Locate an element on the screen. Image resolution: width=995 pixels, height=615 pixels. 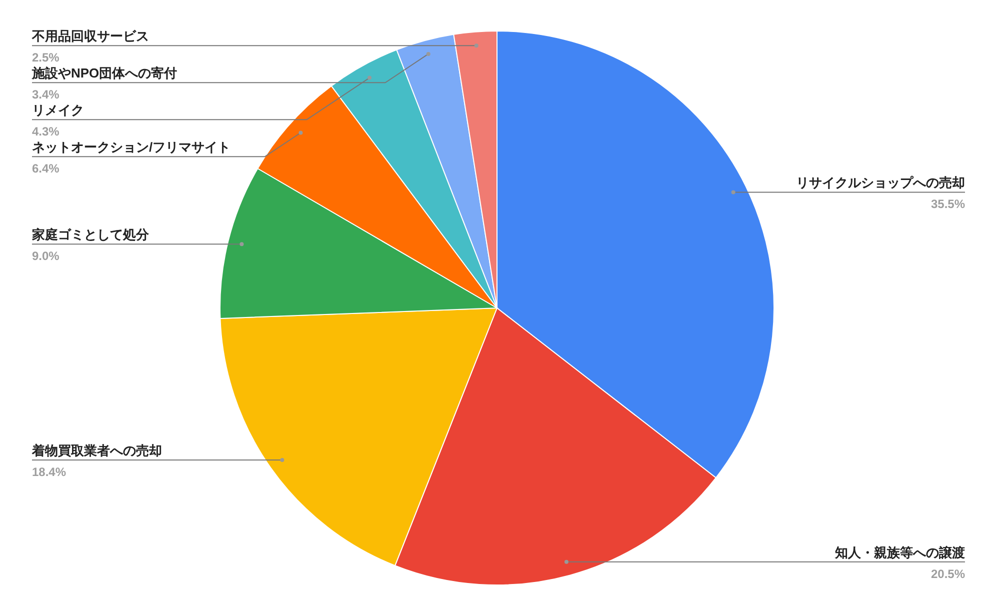
data-label: 18.4% is located at coordinates (49, 471).